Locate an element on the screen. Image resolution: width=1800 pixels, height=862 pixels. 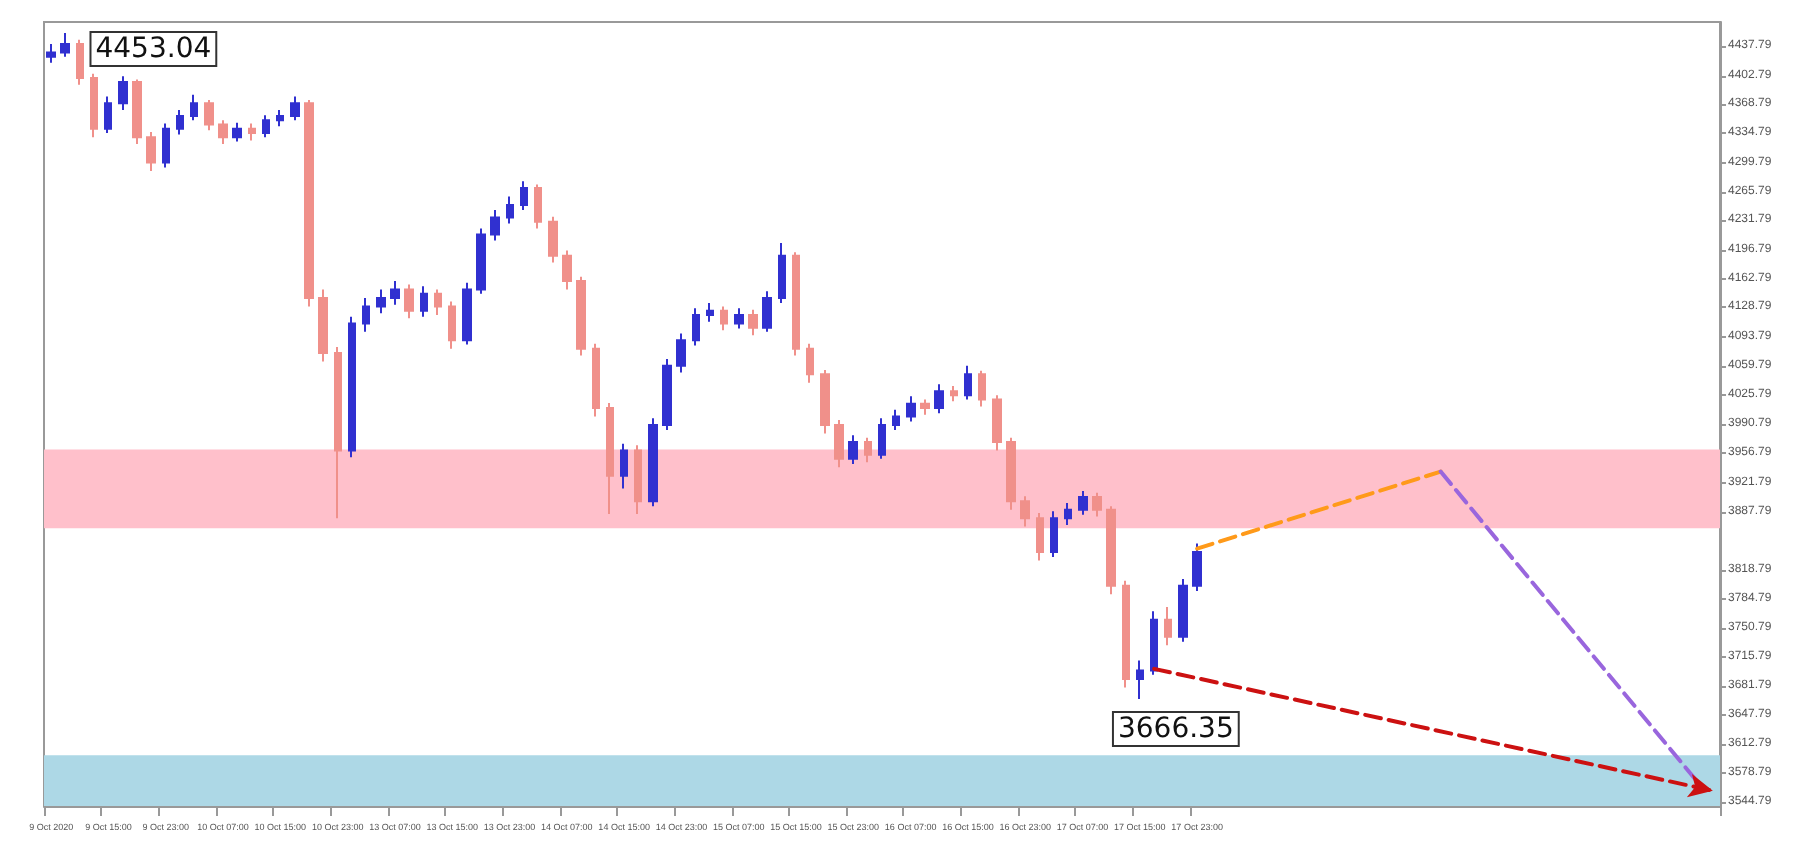
annotation: 3666.35 is located at coordinates (1175, 729).